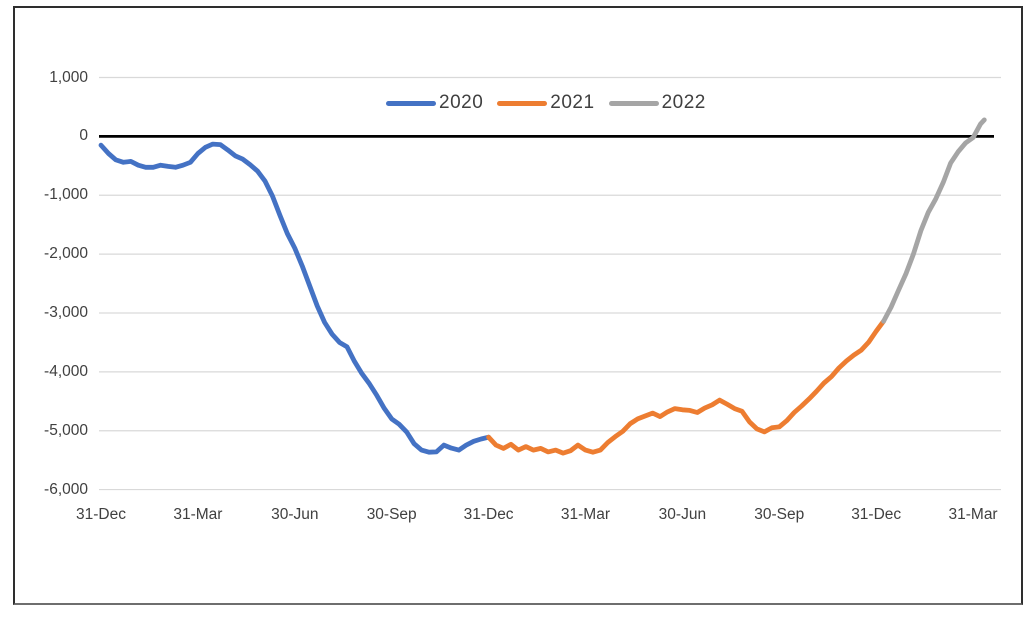 This screenshot has width=1036, height=617. What do you see at coordinates (66, 254) in the screenshot?
I see `y-tick-label: -2,000` at bounding box center [66, 254].